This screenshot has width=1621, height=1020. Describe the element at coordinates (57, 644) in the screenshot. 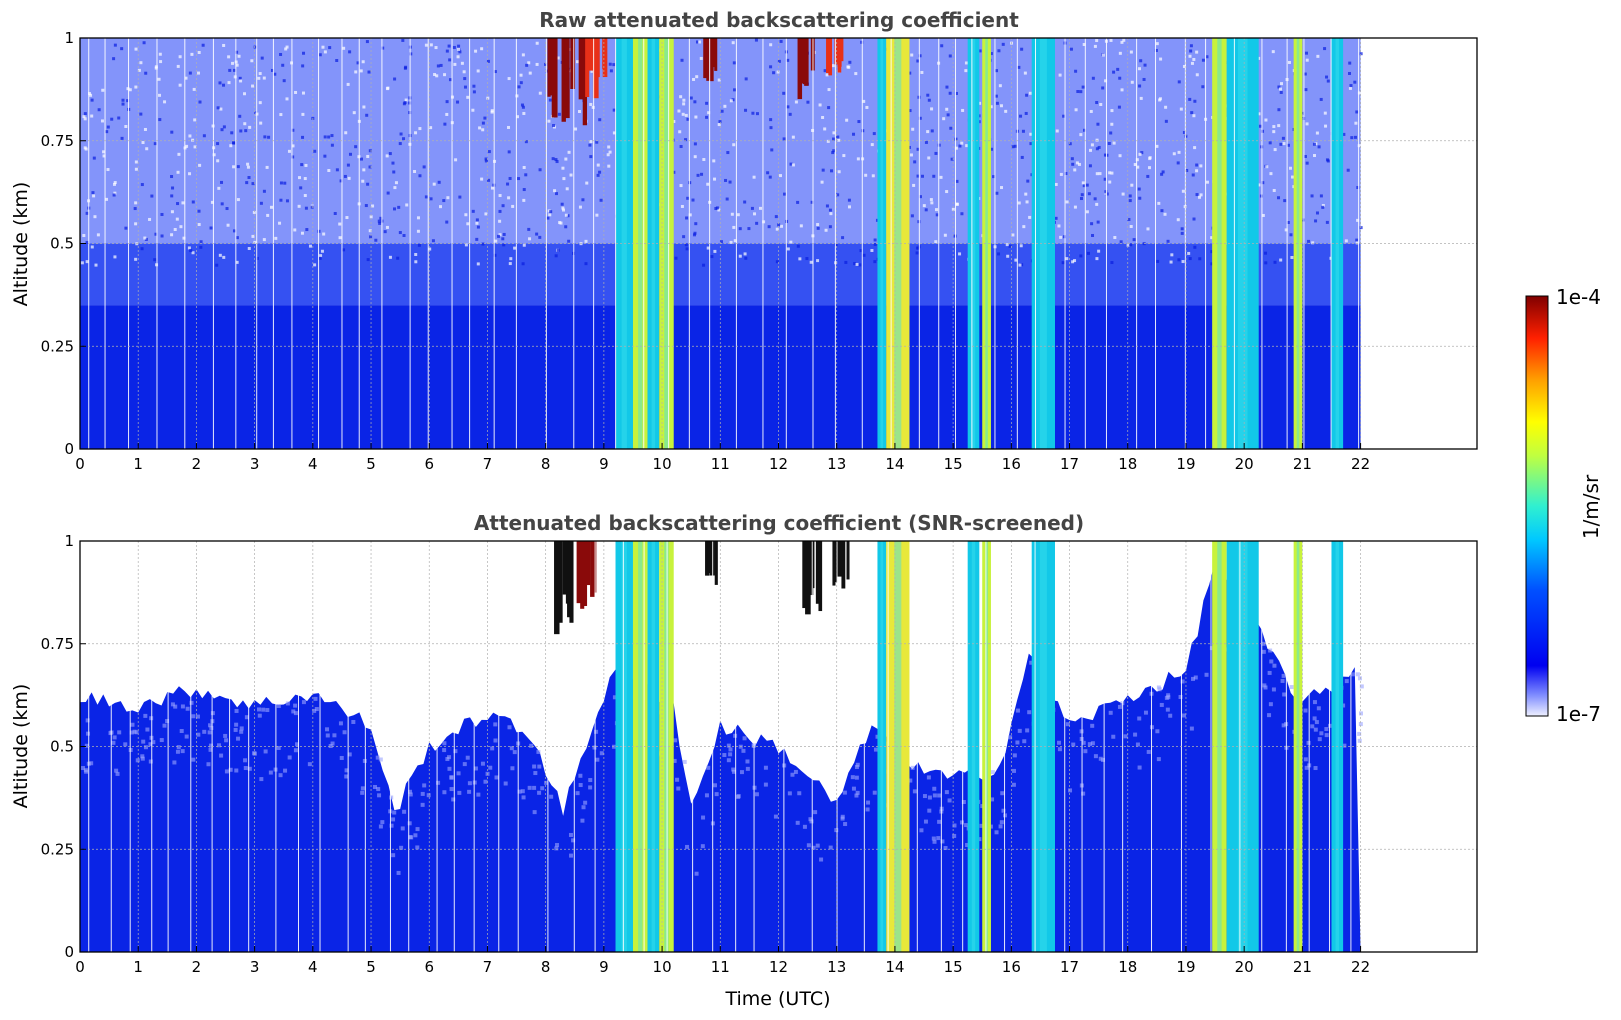

I see `y-tick-label: 0.75` at that location.